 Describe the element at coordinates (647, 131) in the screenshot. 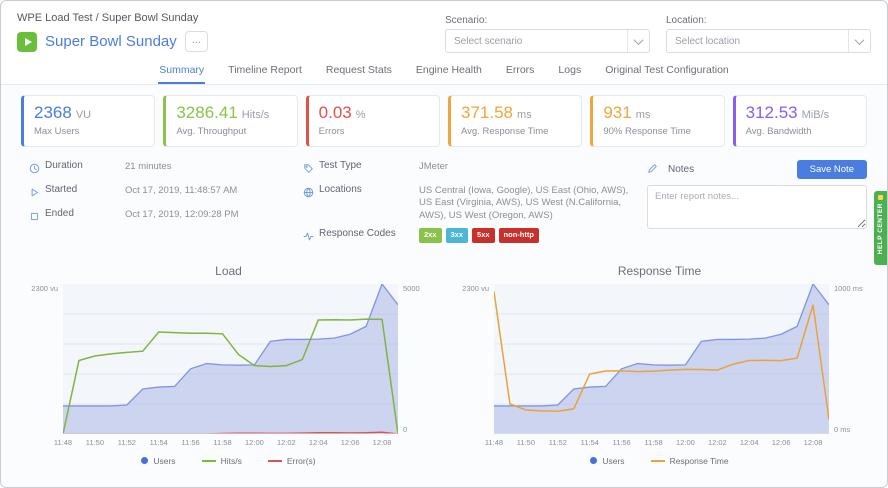

I see `metric-label: 90% Response Time` at that location.